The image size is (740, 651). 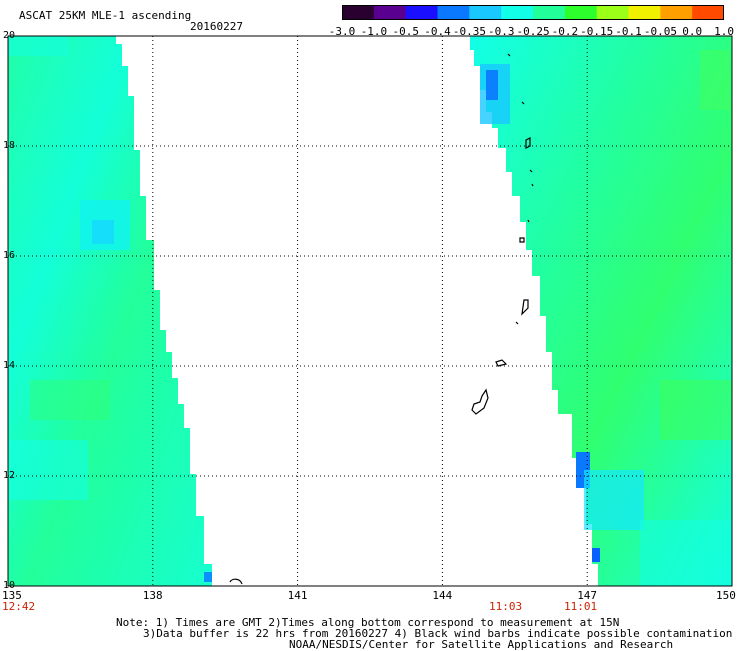 I want to click on colorbar-label: -0.15, so click(x=597, y=31).